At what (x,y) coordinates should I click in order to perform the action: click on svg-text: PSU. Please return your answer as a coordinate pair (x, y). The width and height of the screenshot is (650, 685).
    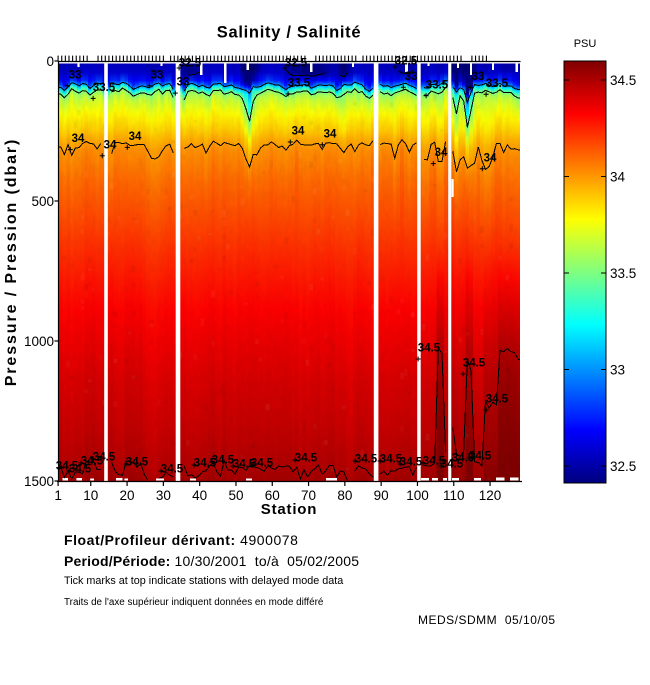
    Looking at the image, I should click on (585, 44).